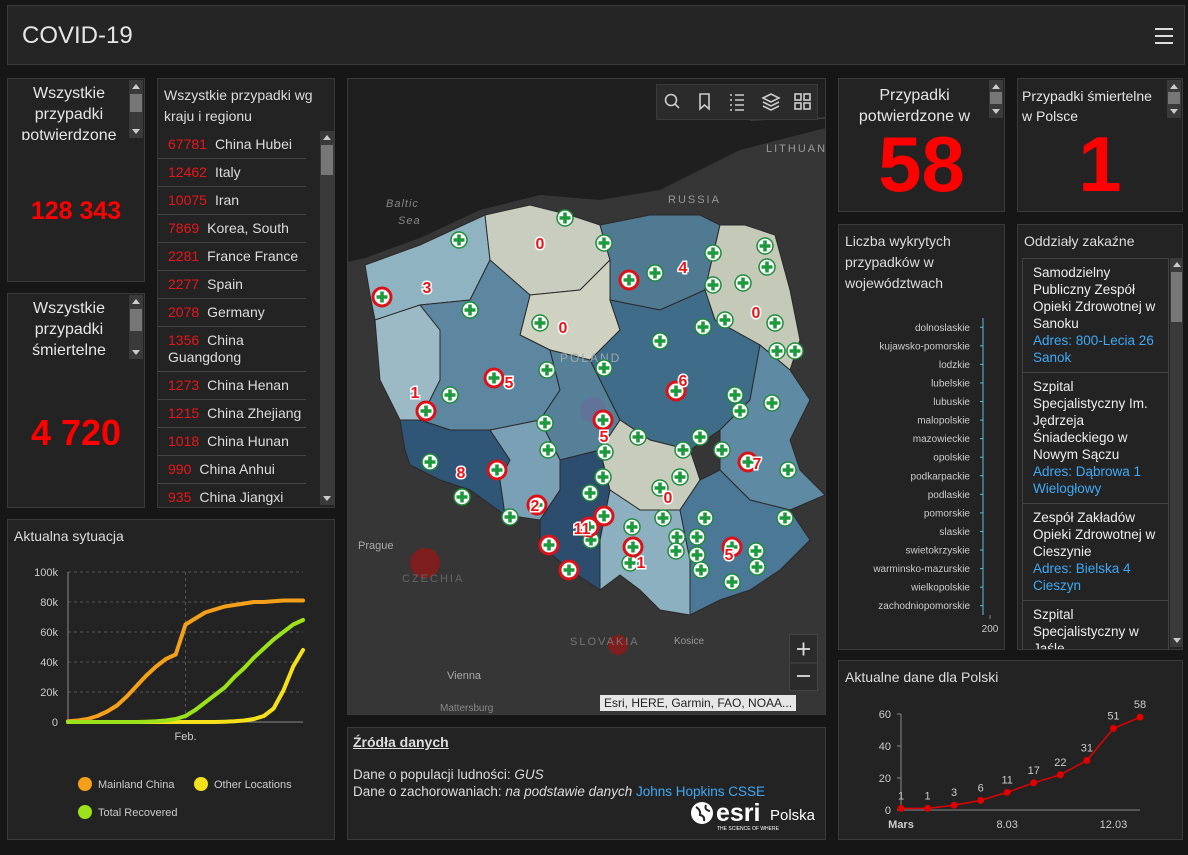 The image size is (1188, 855). I want to click on case-count: 2277, so click(184, 284).